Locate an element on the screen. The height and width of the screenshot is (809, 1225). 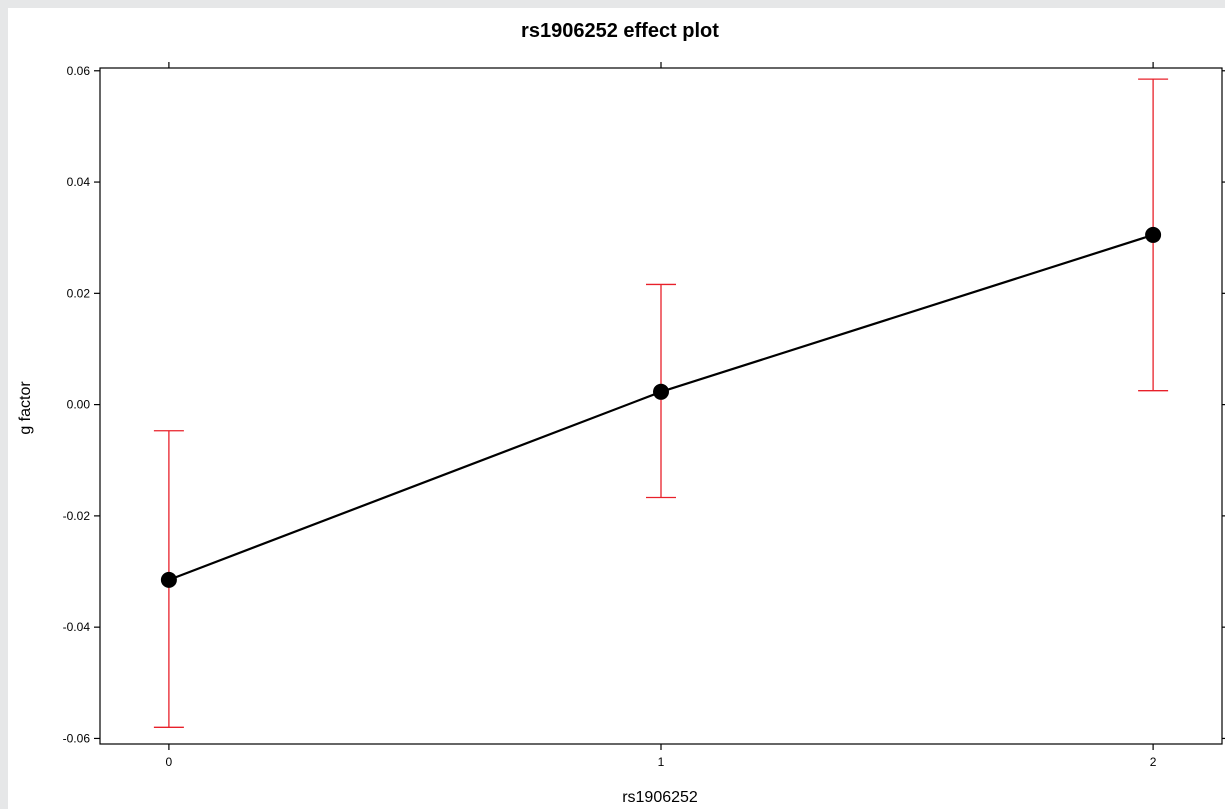
x-tick-label: 2 is located at coordinates (1153, 762).